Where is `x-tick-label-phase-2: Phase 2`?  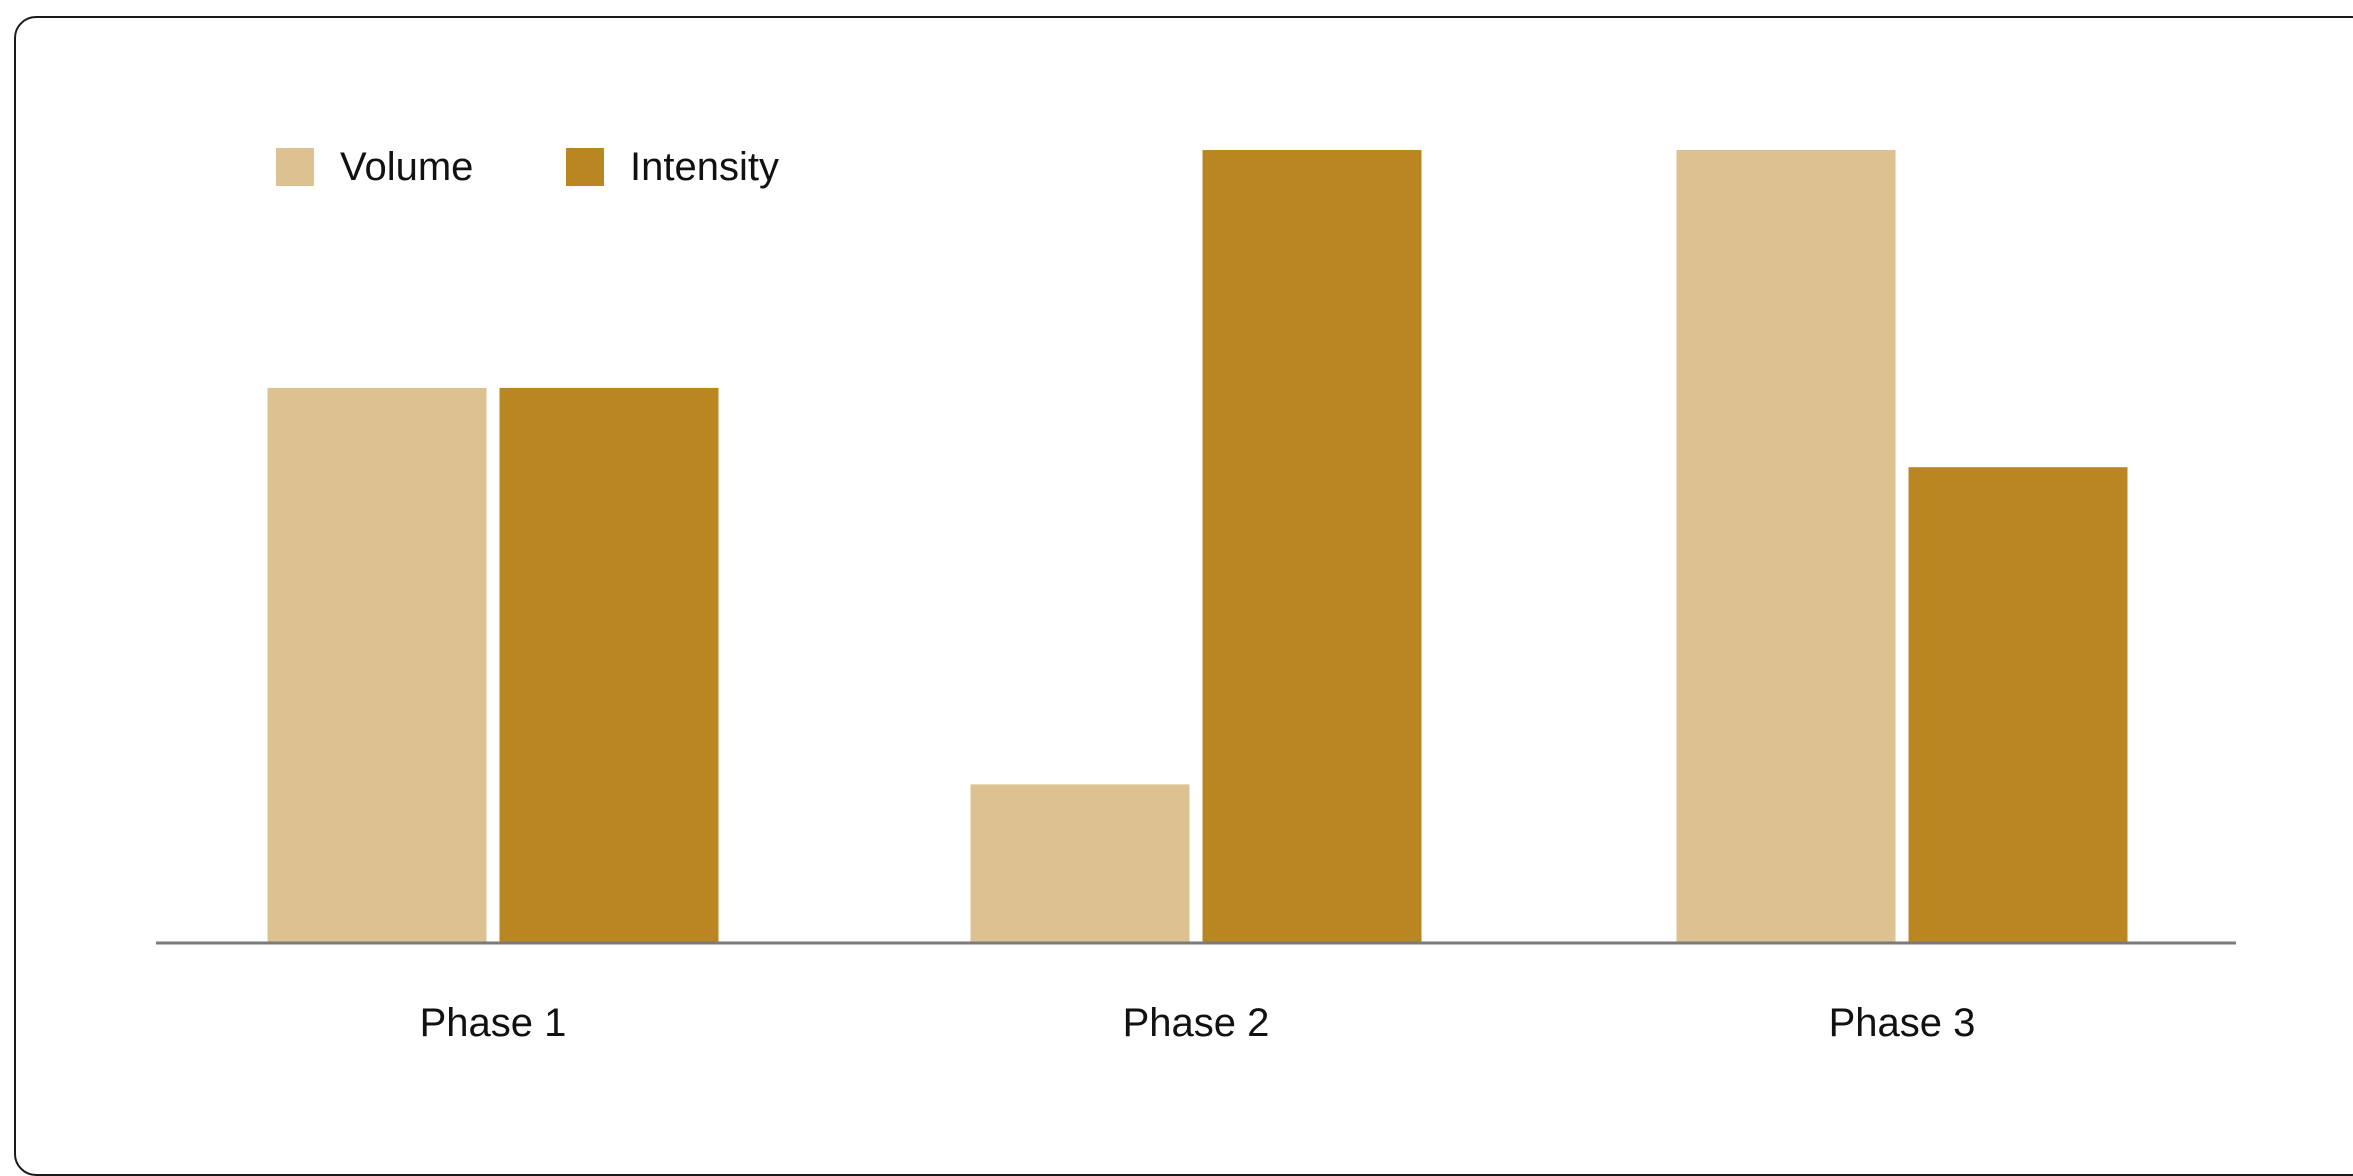
x-tick-label-phase-2: Phase 2 is located at coordinates (1196, 1023).